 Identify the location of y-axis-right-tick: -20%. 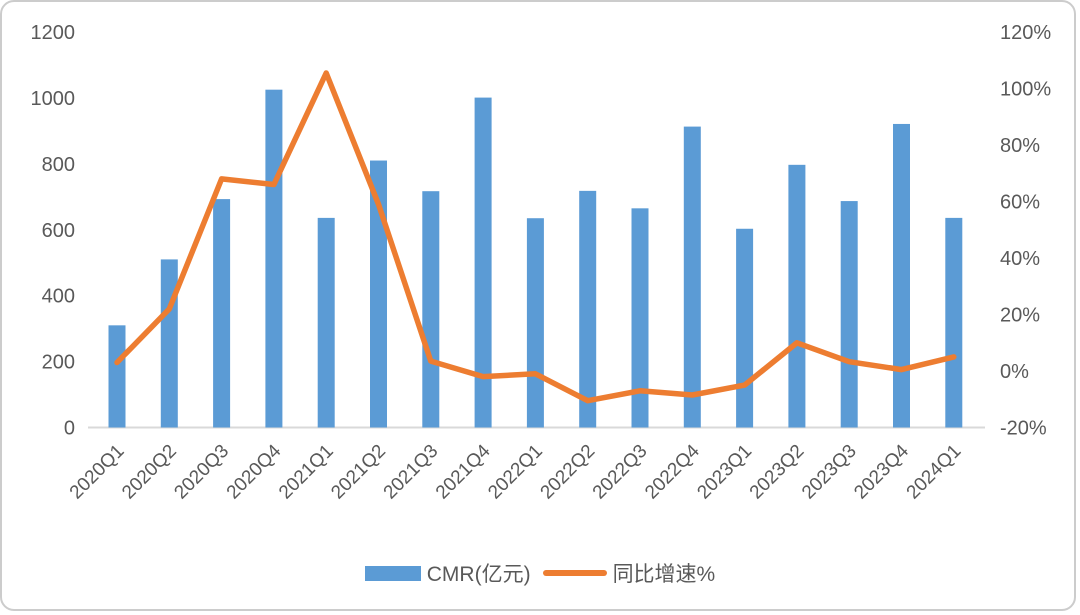
(1023, 429).